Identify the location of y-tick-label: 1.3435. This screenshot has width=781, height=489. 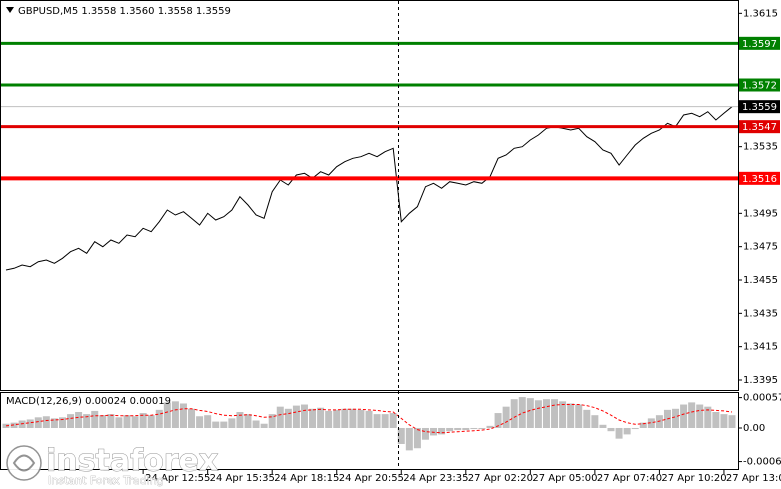
(760, 313).